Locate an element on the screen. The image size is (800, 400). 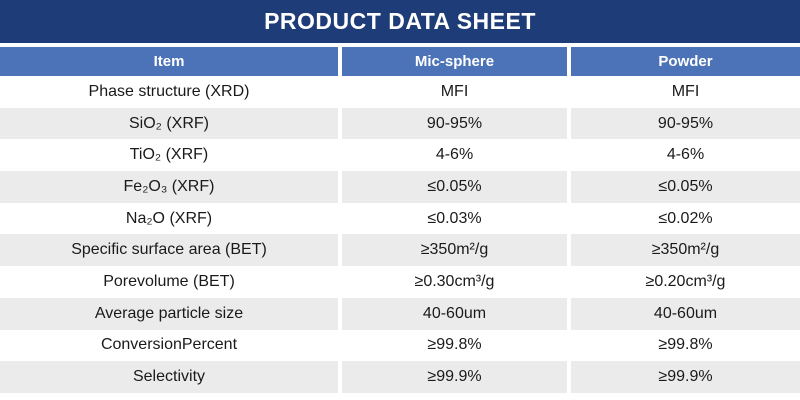
cell-item: TiO₂ (XRF) is located at coordinates (169, 155).